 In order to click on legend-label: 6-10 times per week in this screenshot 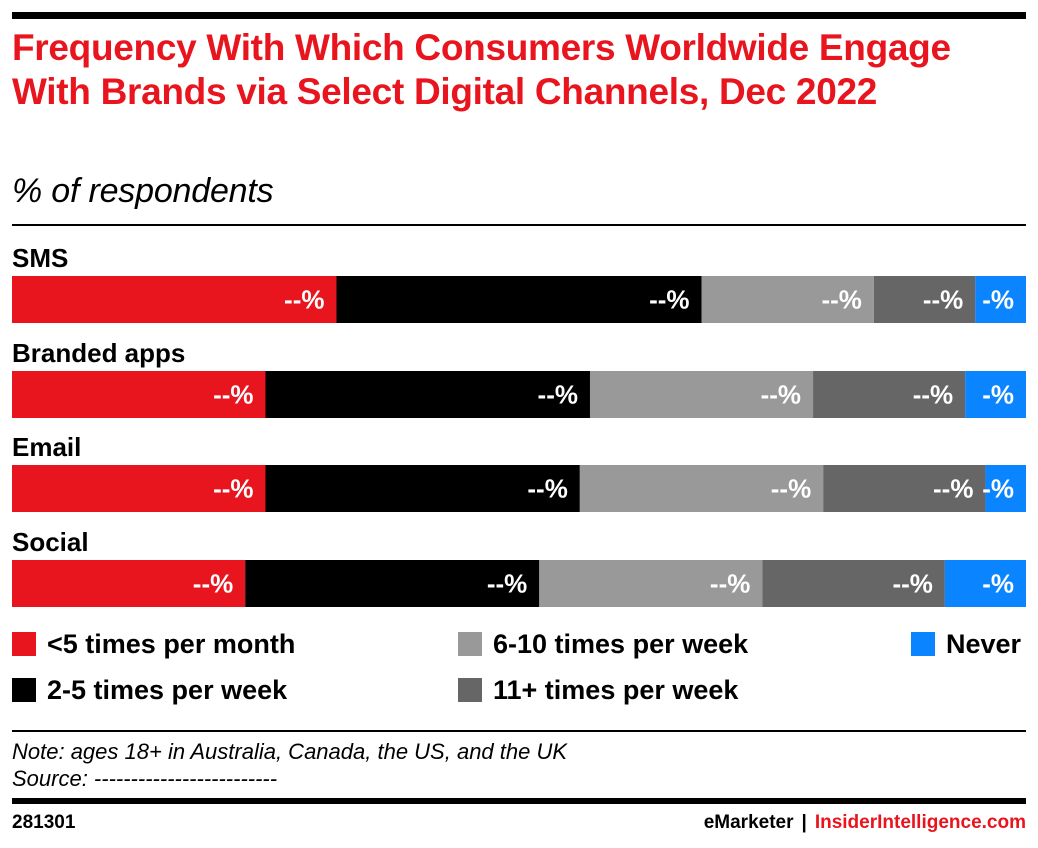, I will do `click(621, 644)`.